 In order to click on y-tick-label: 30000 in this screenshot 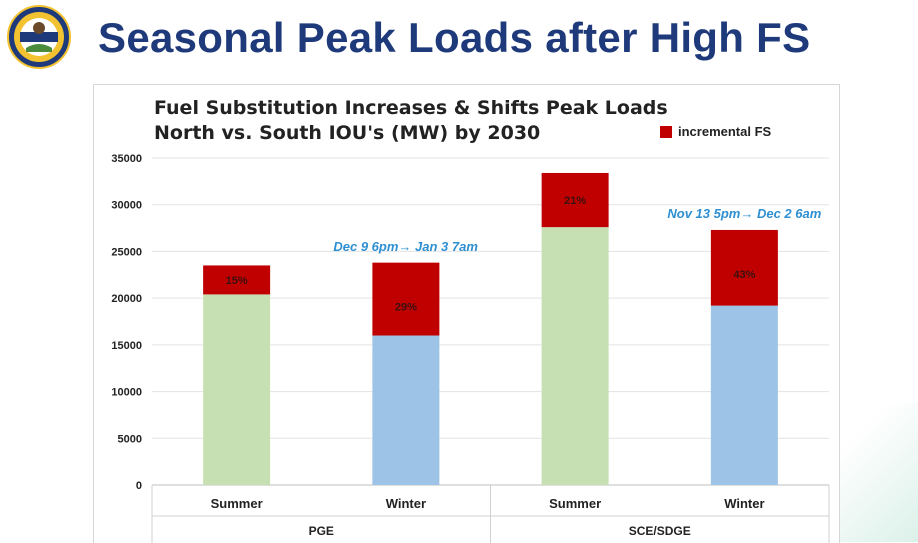, I will do `click(126, 206)`.